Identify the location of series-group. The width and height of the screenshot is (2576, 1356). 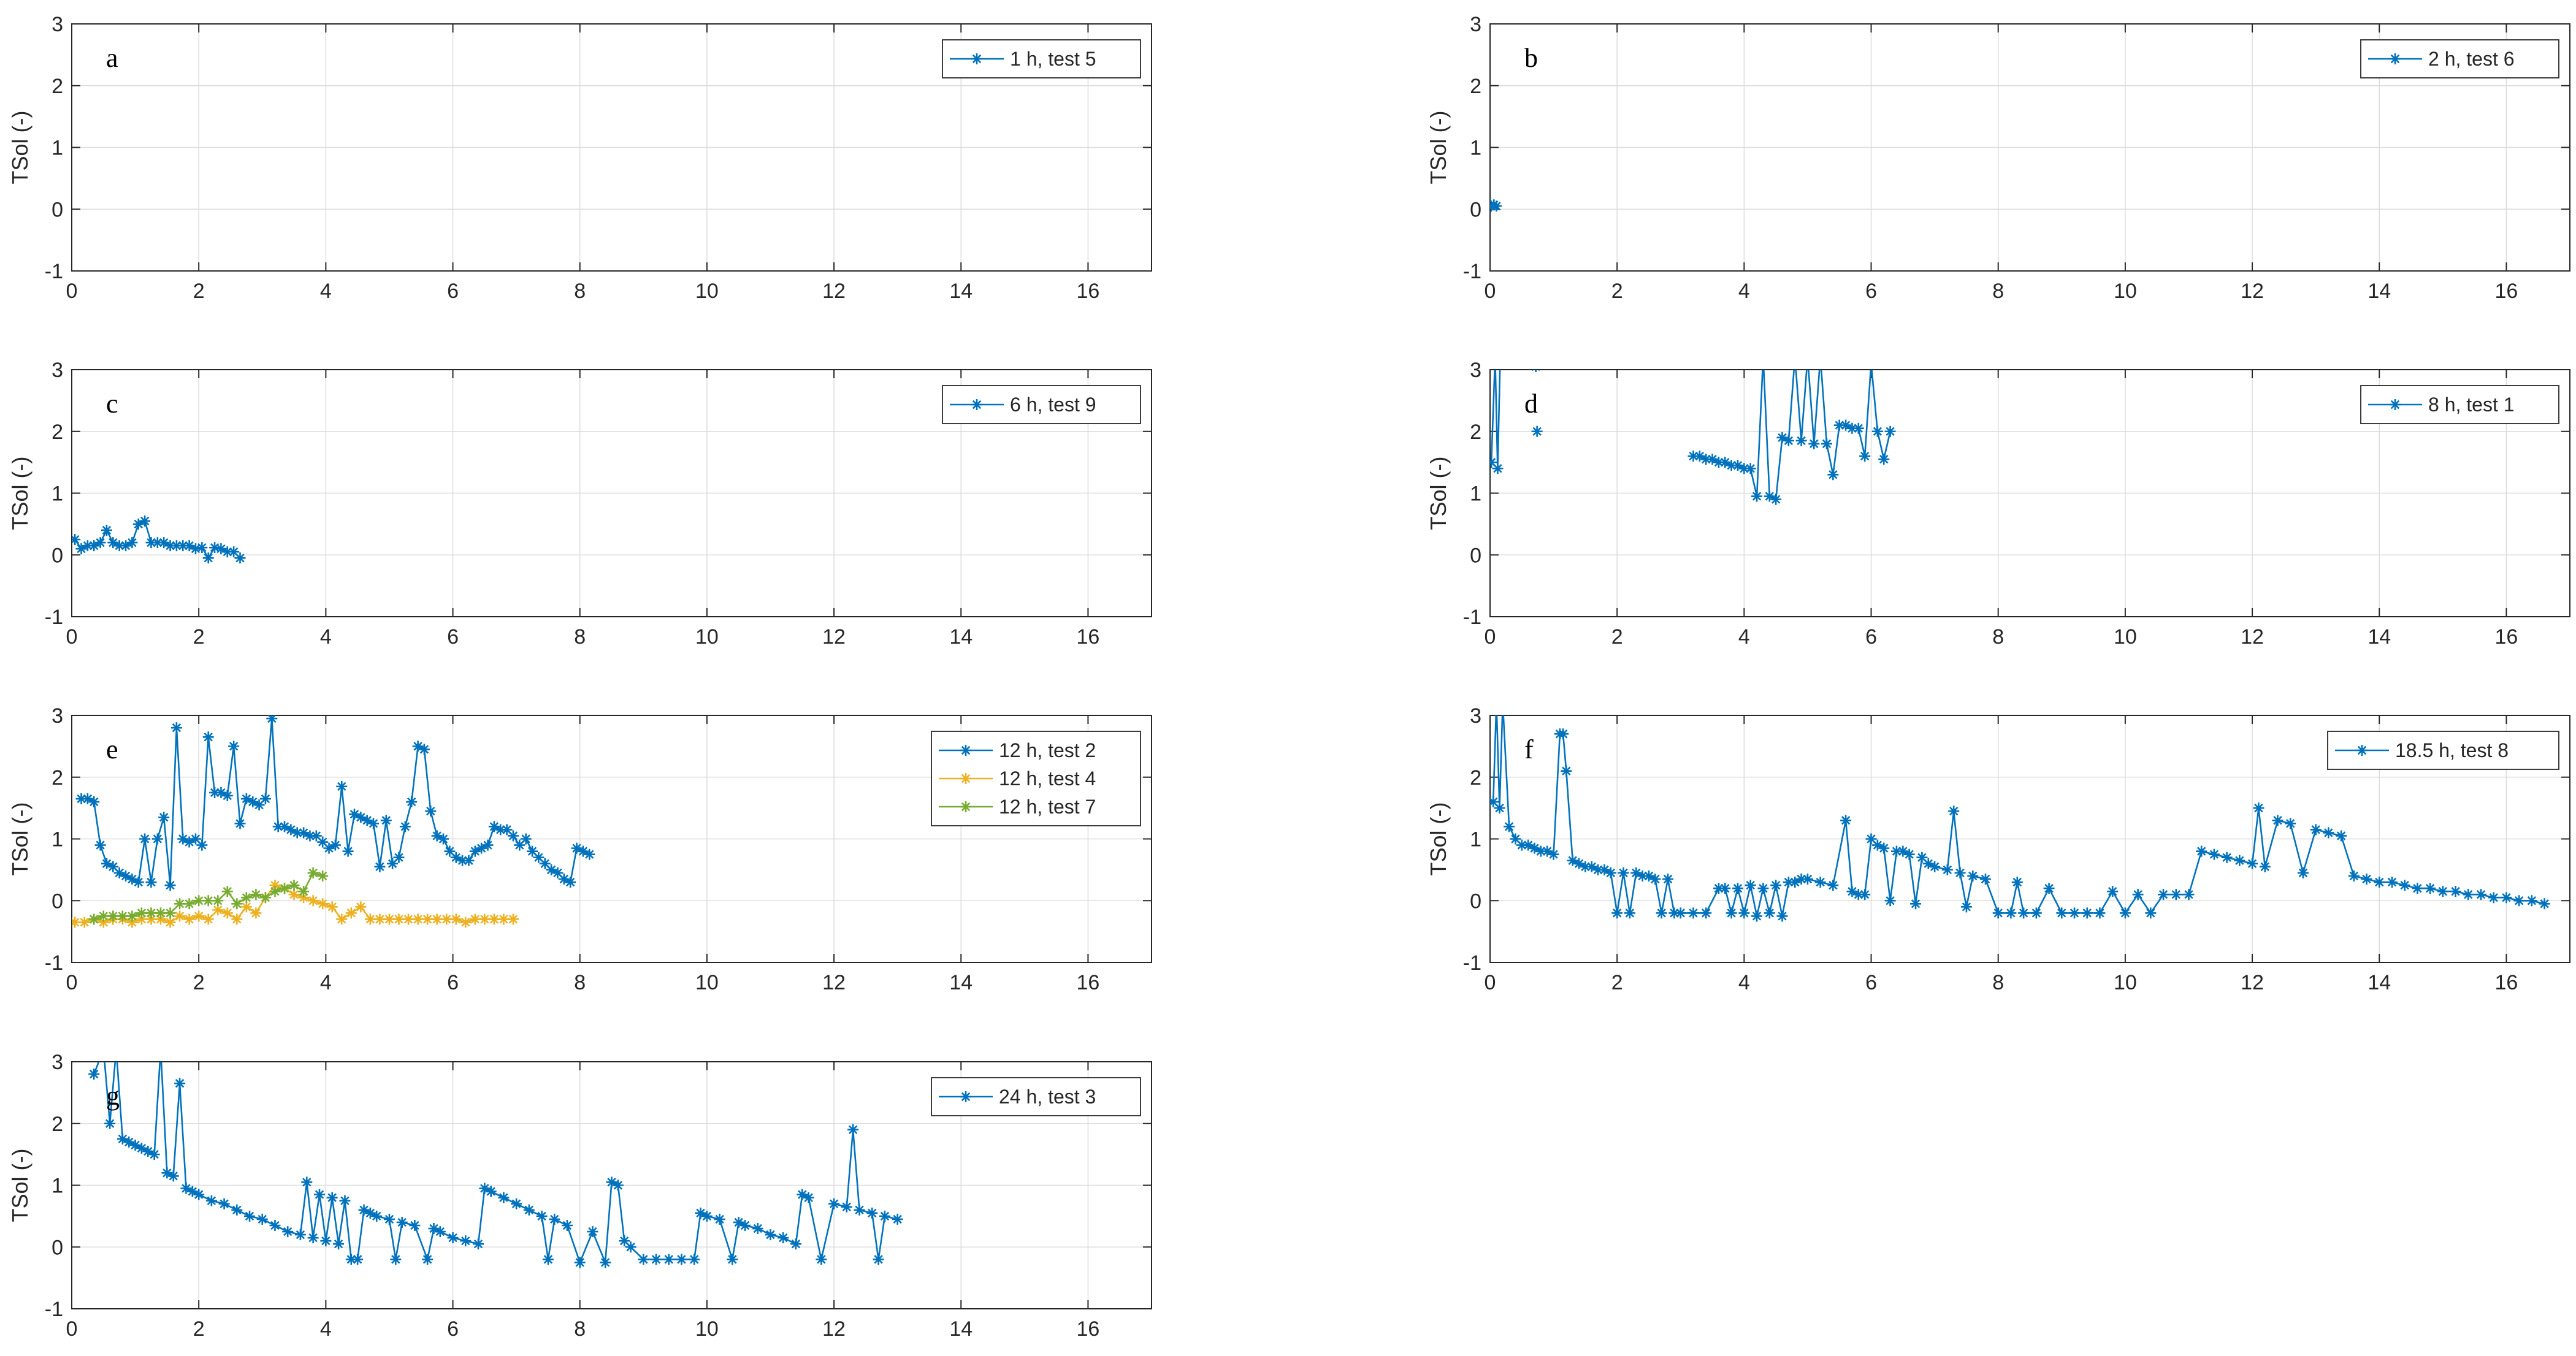
(333, 822).